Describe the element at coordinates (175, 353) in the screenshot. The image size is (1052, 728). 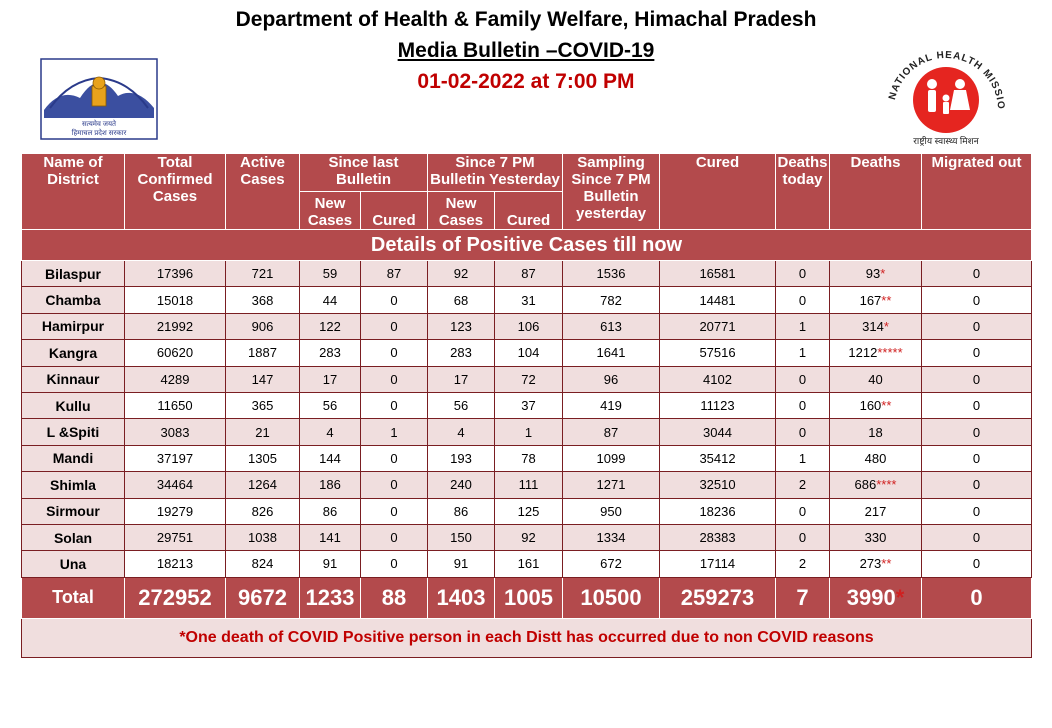
I see `cell-total: 60620` at that location.